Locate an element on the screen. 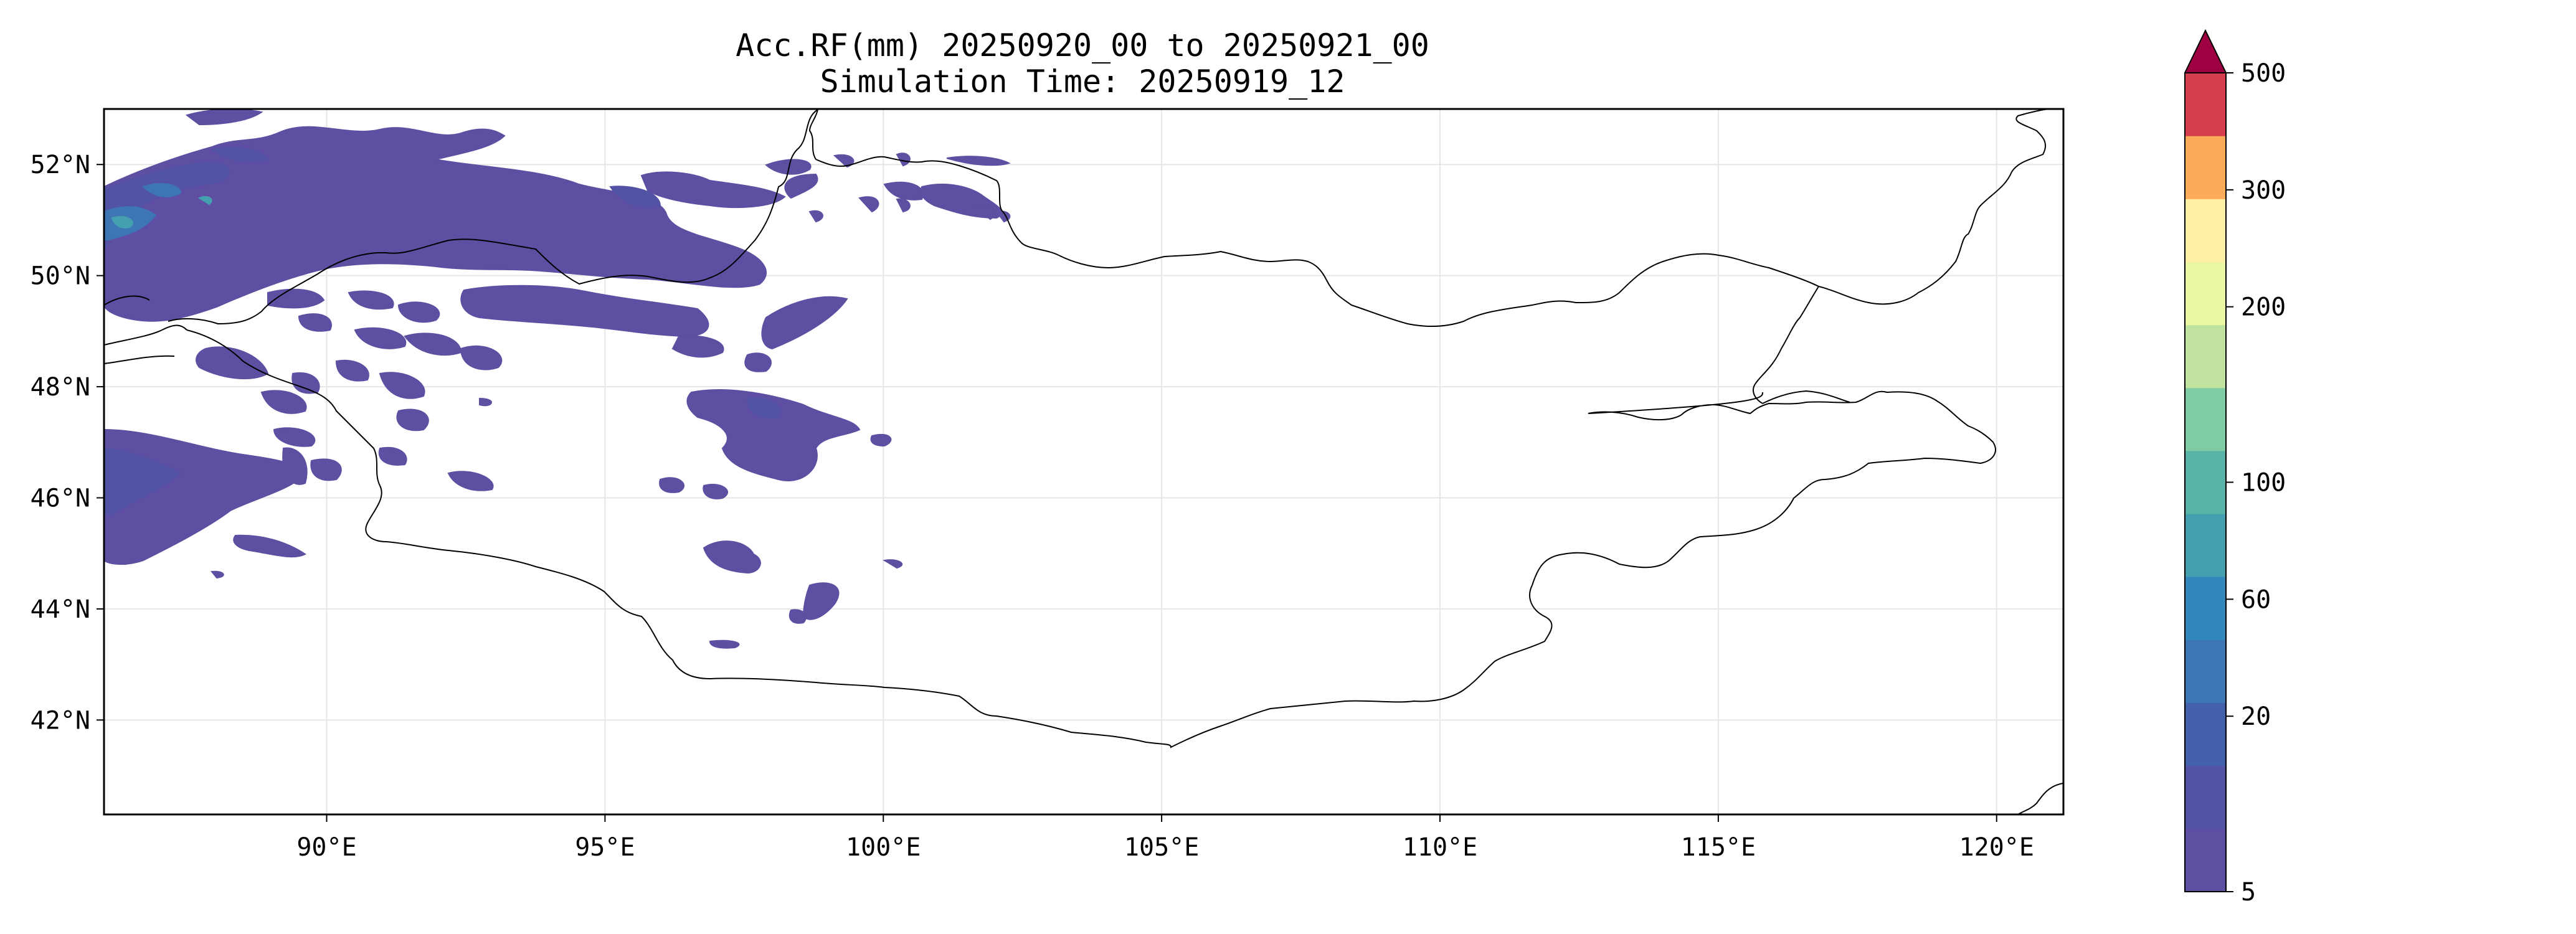  y-tick-label: 44°N is located at coordinates (60, 609).